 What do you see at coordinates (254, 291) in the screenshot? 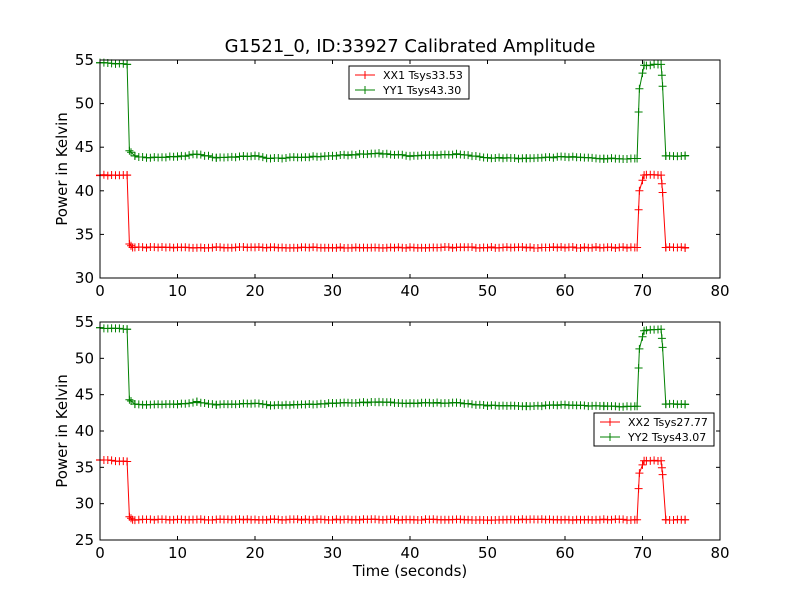
I see `x-tick-label: 20` at bounding box center [254, 291].